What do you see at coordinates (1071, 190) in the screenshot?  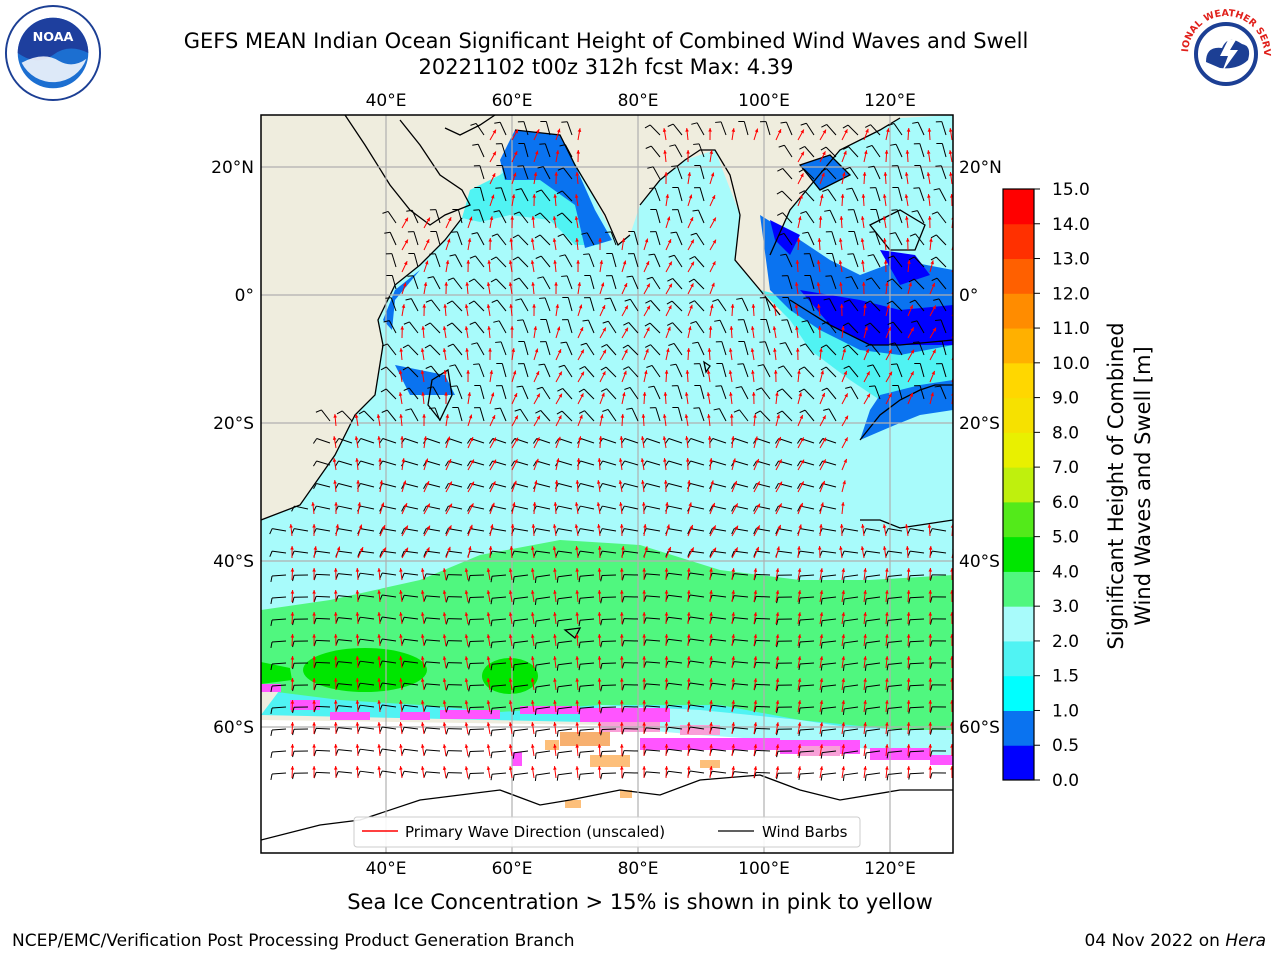 I see `colorbar-tick-label: 15.0` at bounding box center [1071, 190].